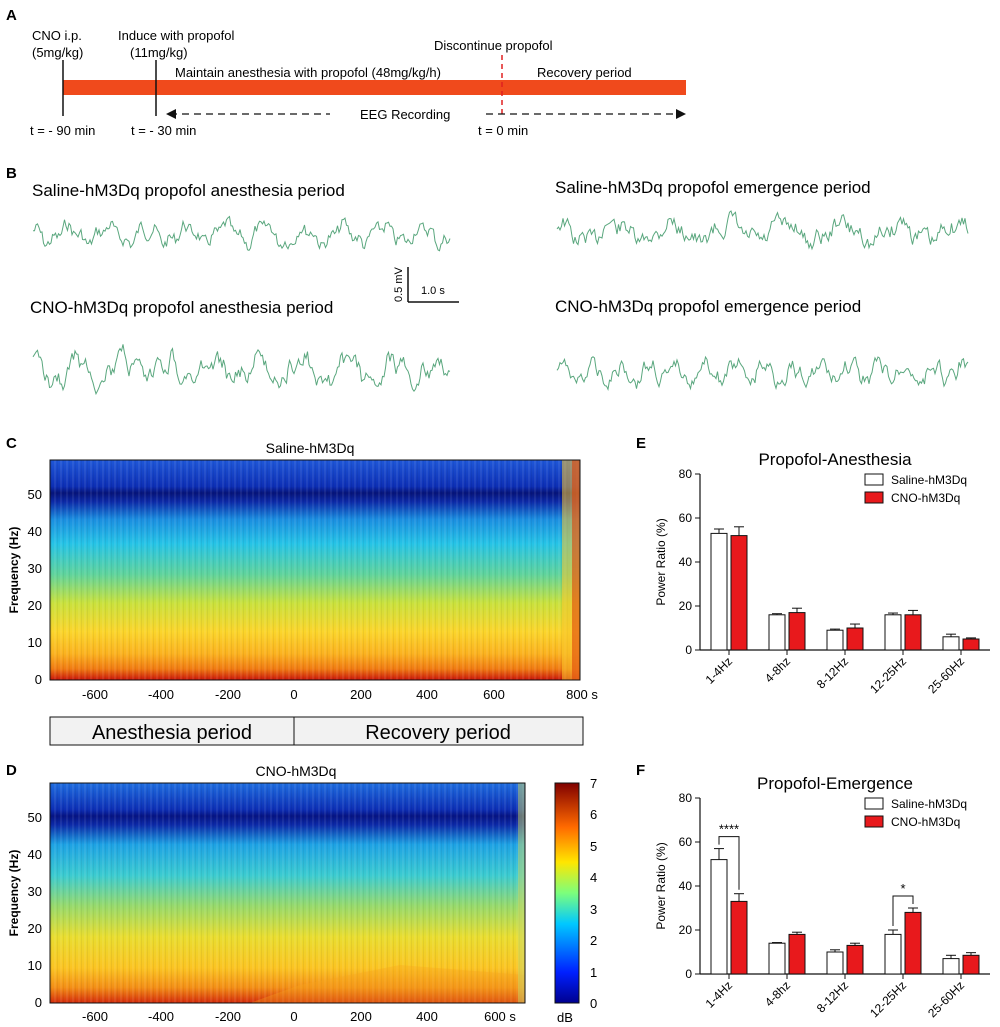 The height and width of the screenshot is (1027, 1000). What do you see at coordinates (241, 370) in the screenshot?
I see `cno-anesthesia-eeg-trace` at bounding box center [241, 370].